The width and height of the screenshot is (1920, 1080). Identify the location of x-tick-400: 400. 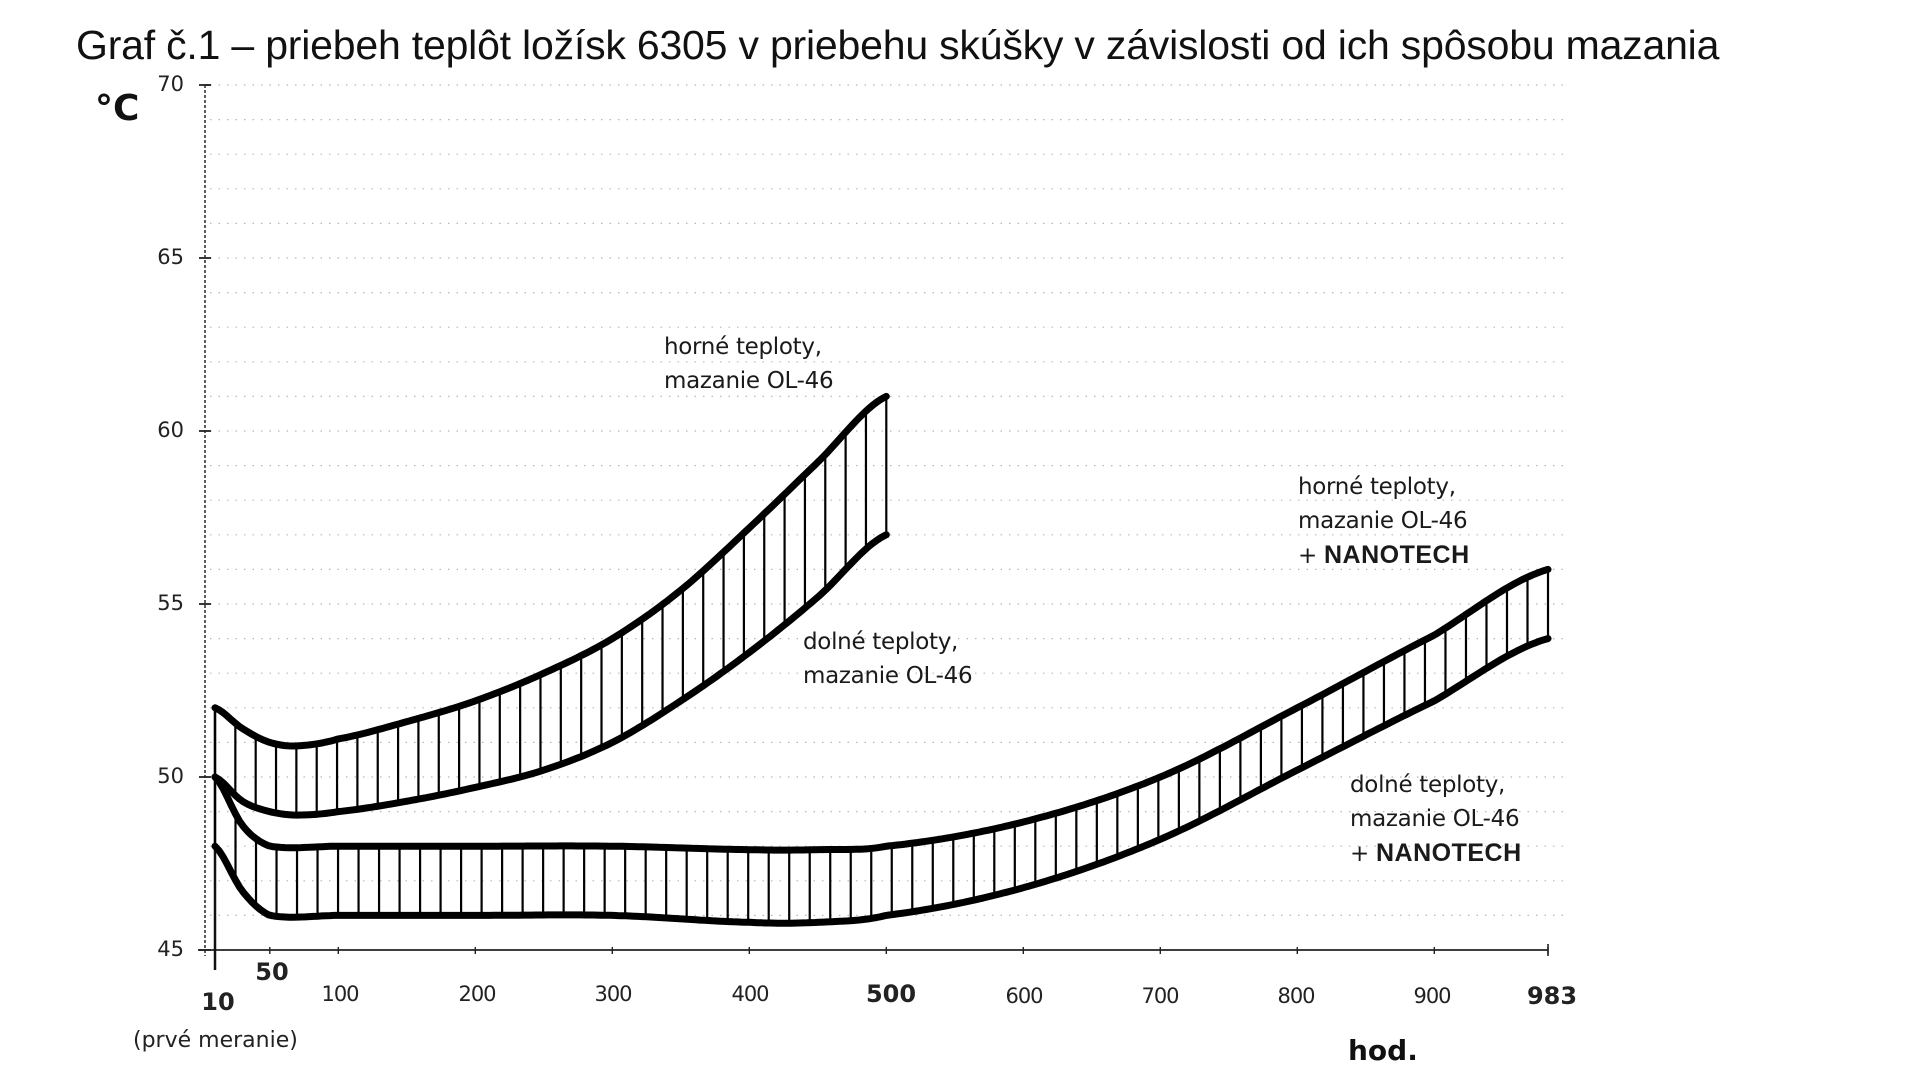
(750, 994).